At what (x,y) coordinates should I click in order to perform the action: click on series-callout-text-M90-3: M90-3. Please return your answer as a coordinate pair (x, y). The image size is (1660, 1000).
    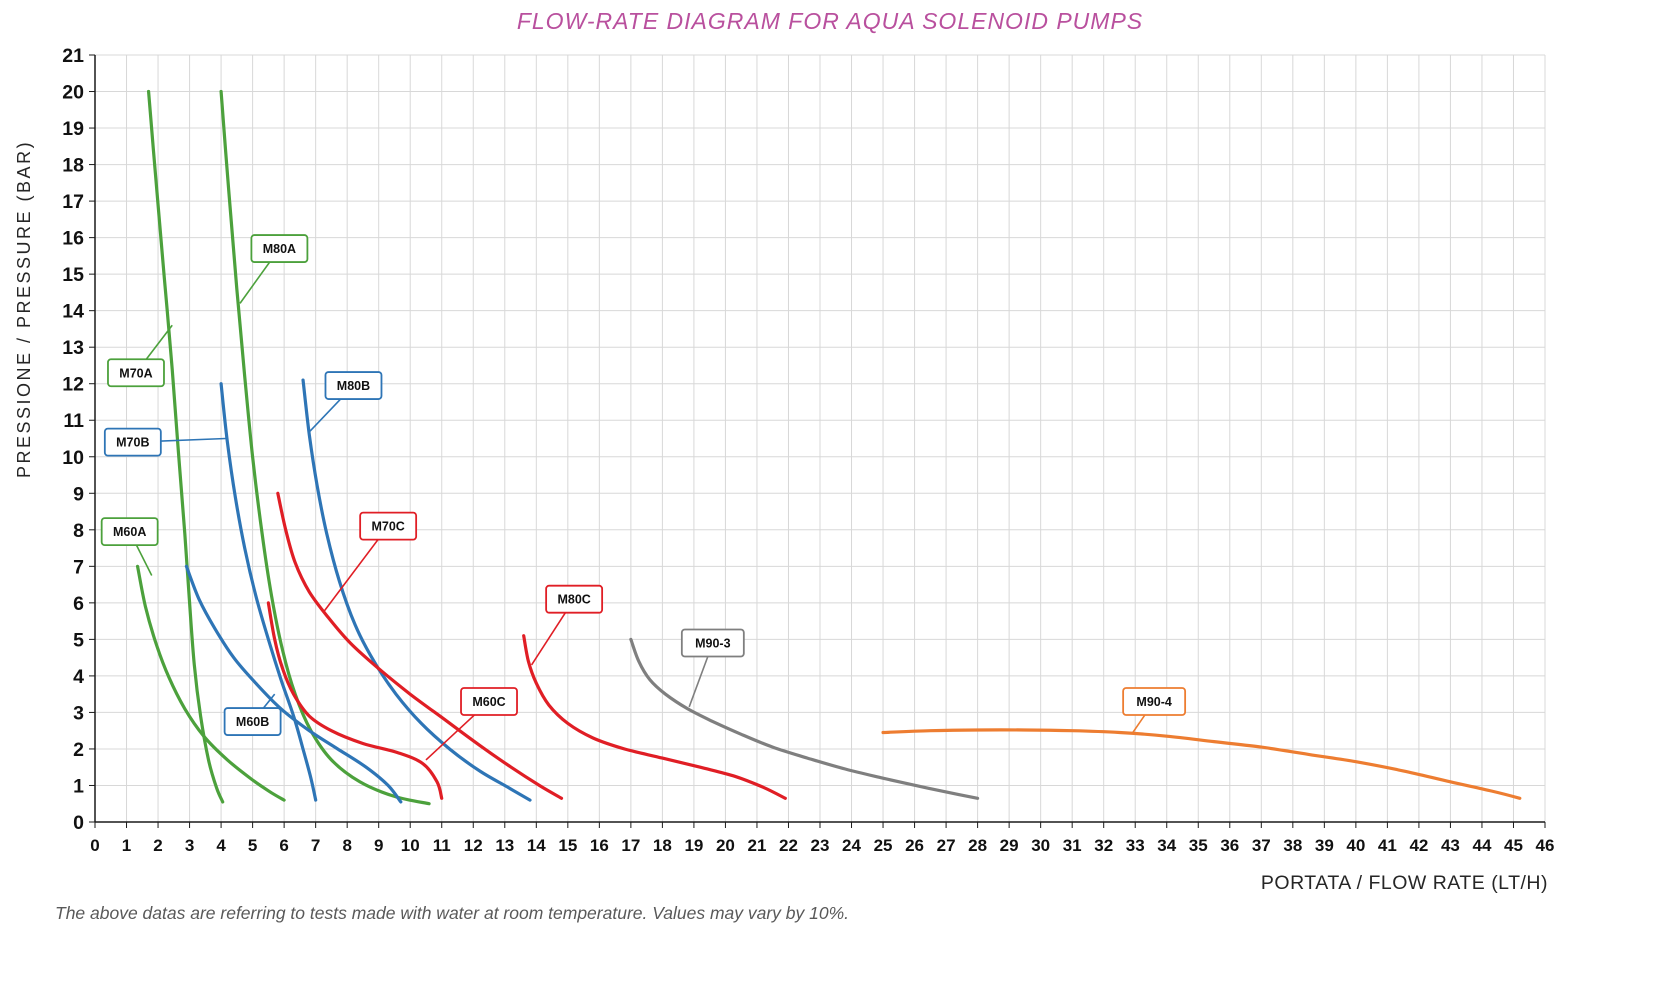
    Looking at the image, I should click on (712, 644).